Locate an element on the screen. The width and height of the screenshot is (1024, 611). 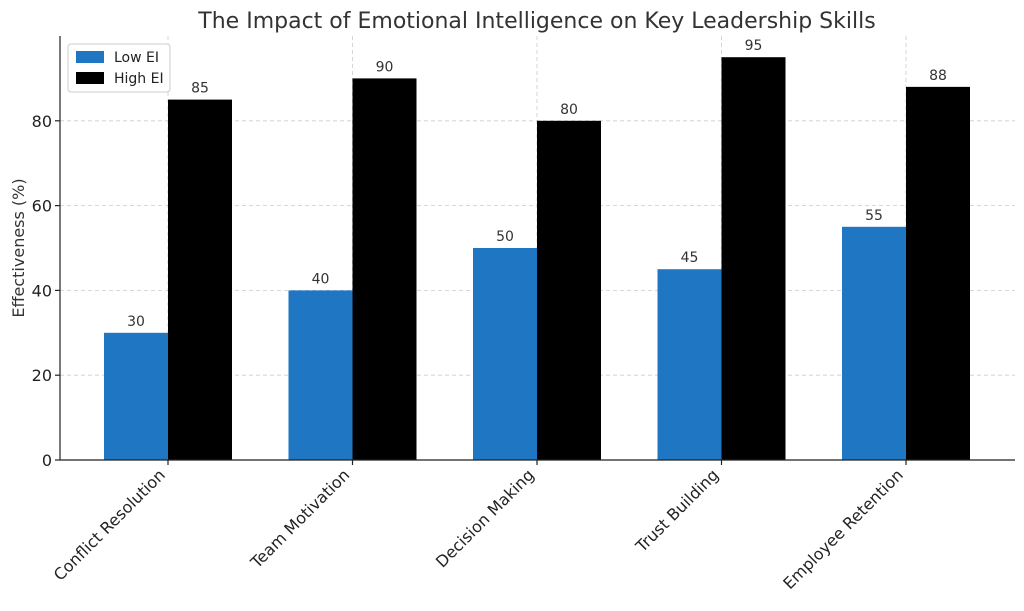
y-axis-label: Effectiveness (%) is located at coordinates (18, 247).